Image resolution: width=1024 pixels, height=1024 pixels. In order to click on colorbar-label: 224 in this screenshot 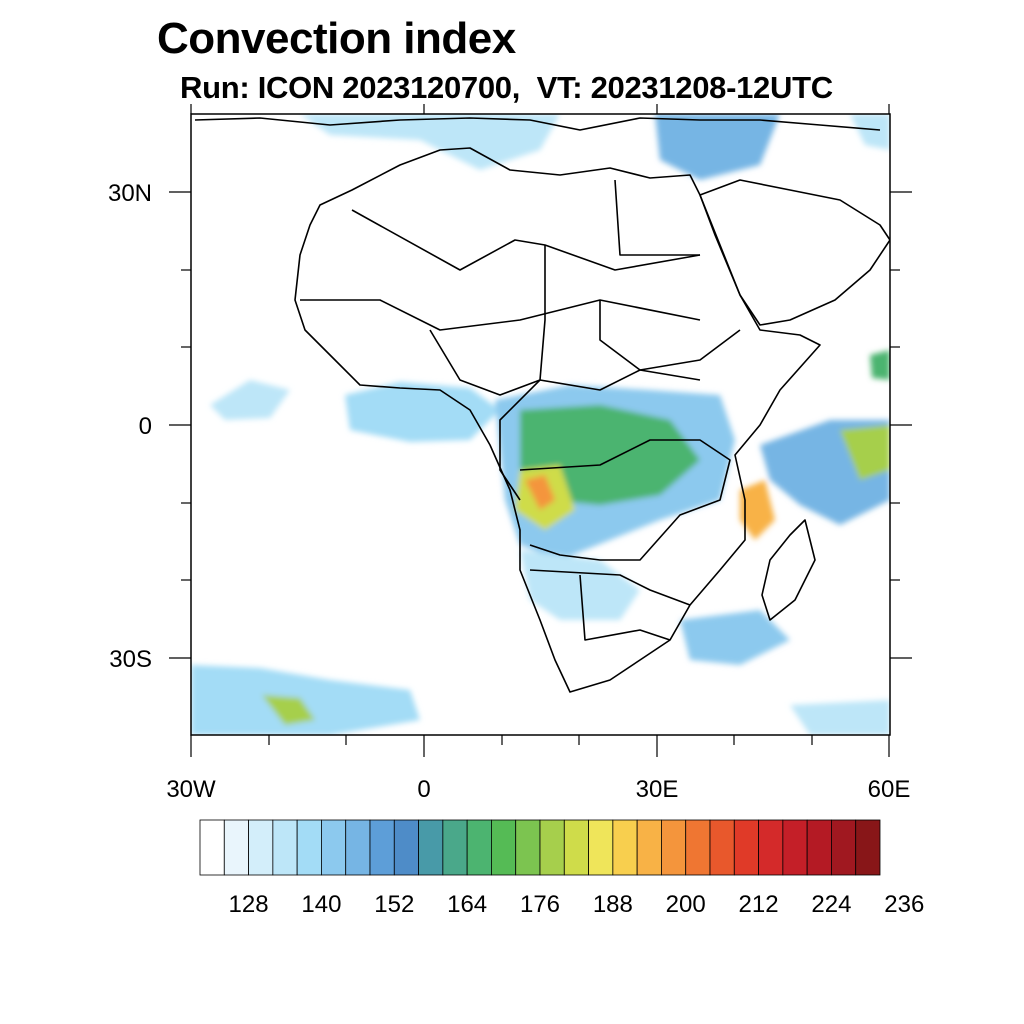, I will do `click(831, 904)`.